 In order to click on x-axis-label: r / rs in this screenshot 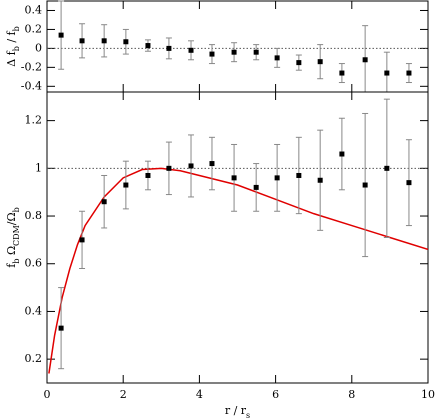, I will do `click(237, 412)`.